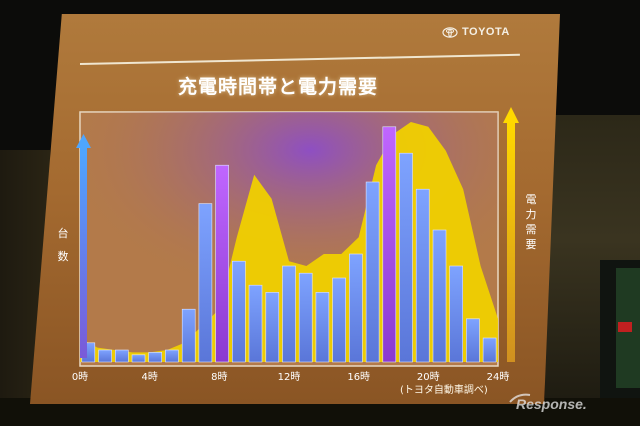  I want to click on response-watermark: Response., so click(551, 404).